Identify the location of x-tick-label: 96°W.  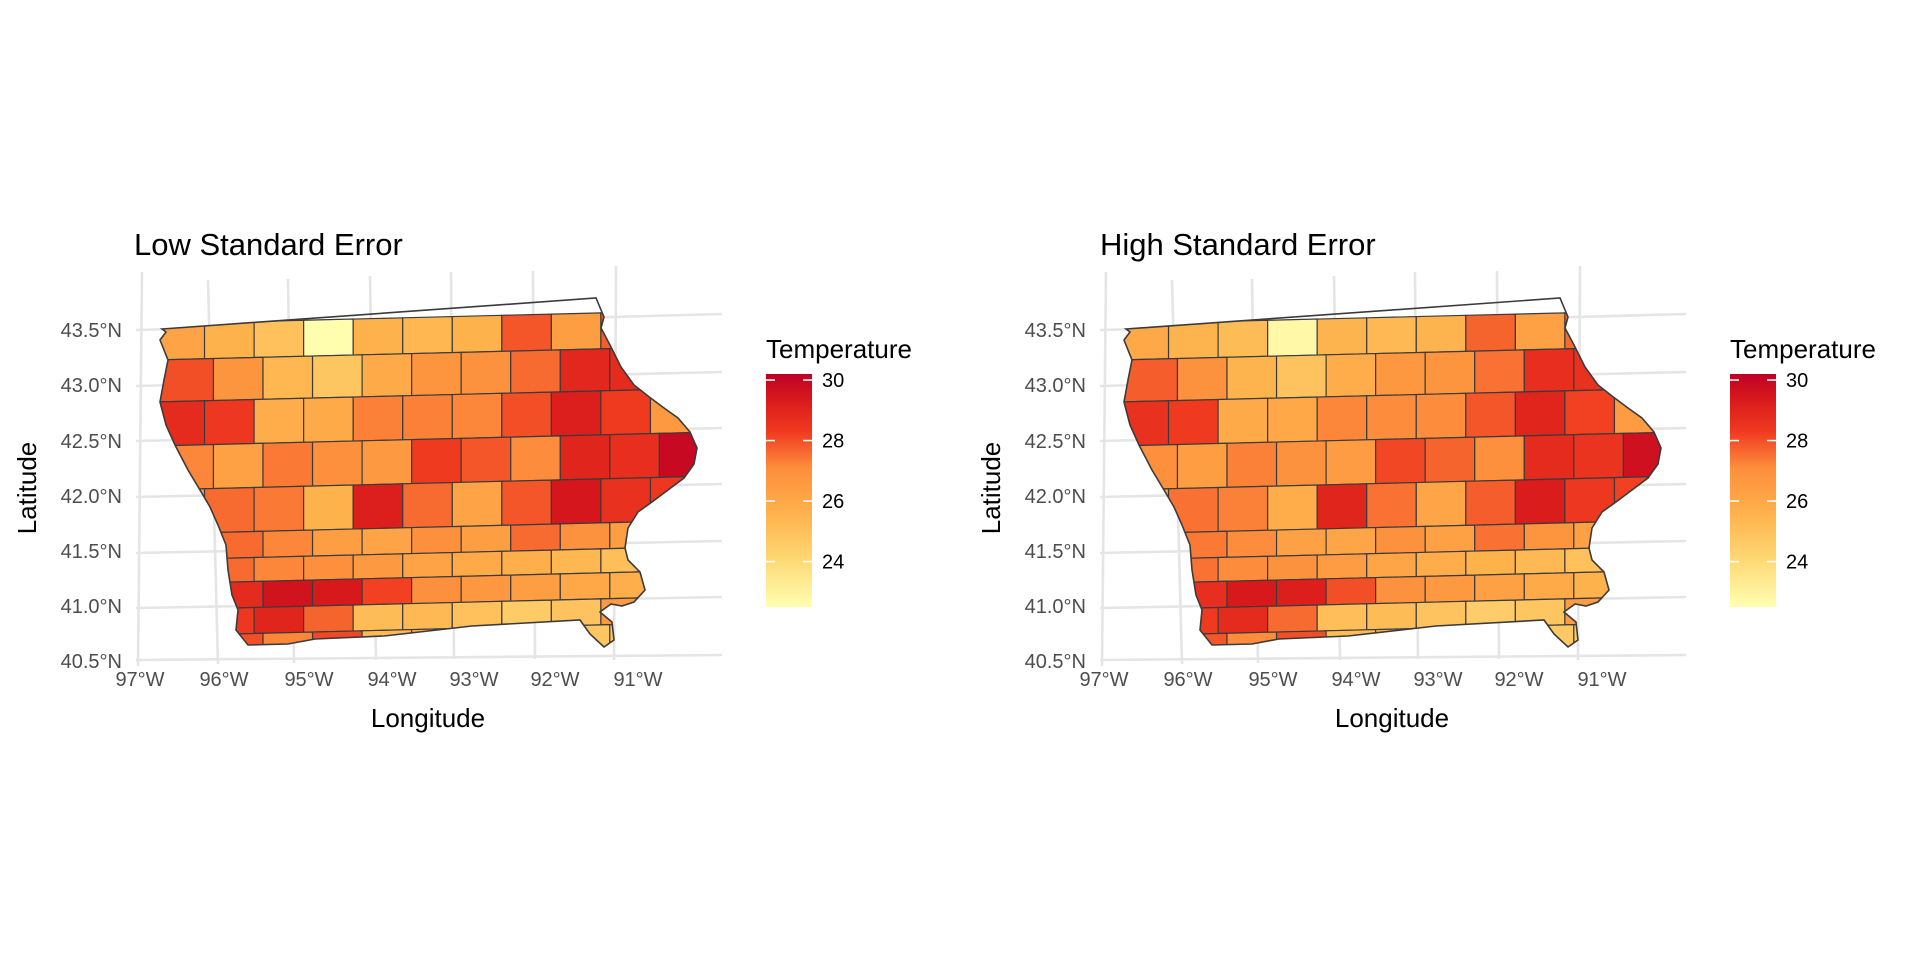
(223, 680).